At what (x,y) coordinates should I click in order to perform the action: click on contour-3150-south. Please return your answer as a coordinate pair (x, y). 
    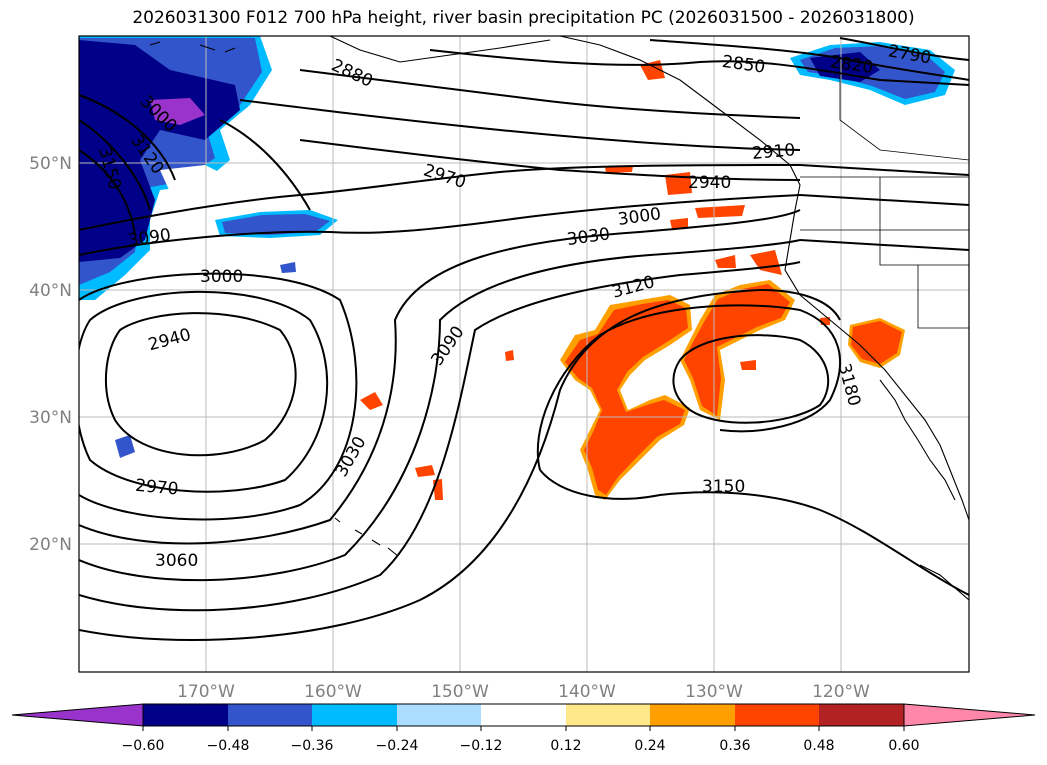
    Looking at the image, I should click on (754, 532).